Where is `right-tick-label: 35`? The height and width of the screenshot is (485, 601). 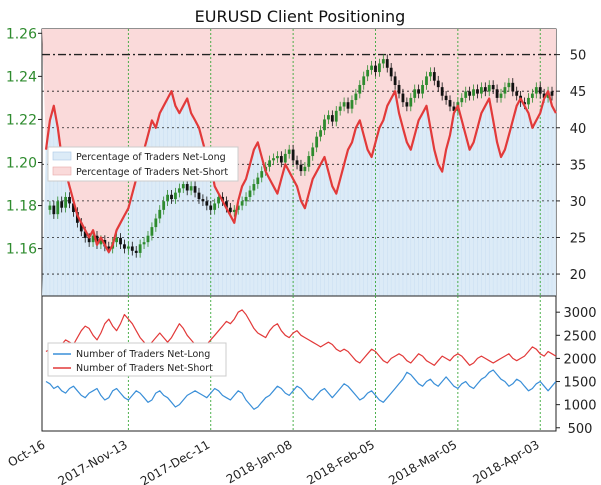
right-tick-label: 35 is located at coordinates (578, 165).